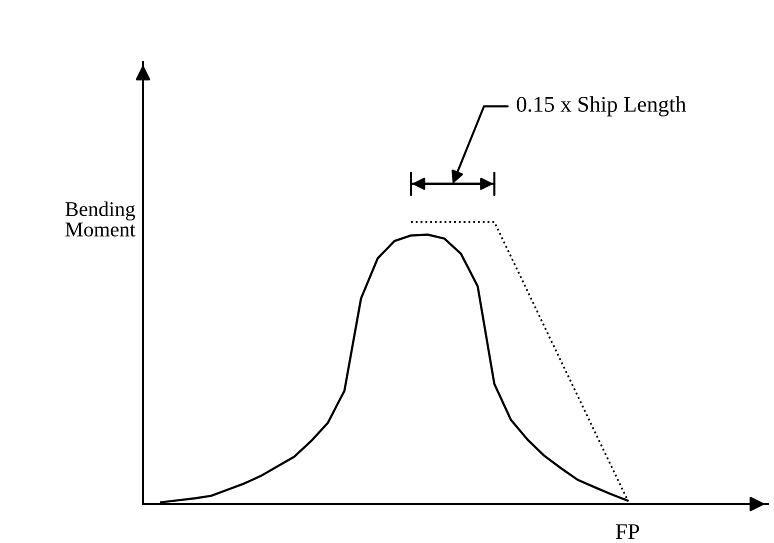 The height and width of the screenshot is (543, 774). I want to click on text: 0.15 x Ship Length, so click(601, 106).